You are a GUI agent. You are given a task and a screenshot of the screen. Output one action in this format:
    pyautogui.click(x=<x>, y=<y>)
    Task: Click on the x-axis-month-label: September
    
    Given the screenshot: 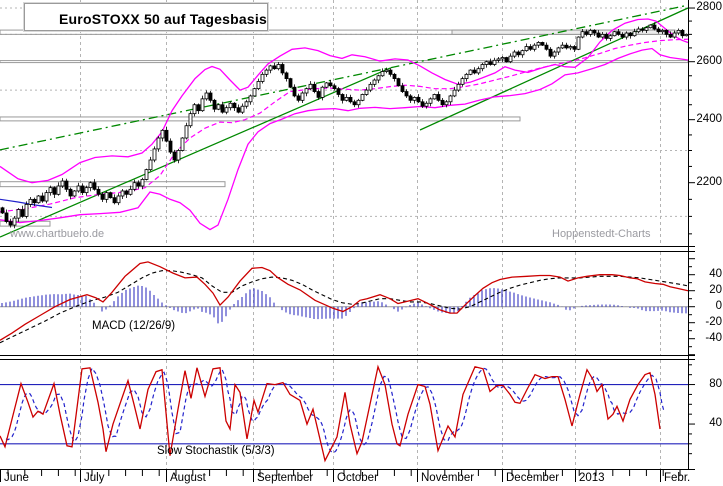 What is the action you would take?
    pyautogui.click(x=285, y=478)
    